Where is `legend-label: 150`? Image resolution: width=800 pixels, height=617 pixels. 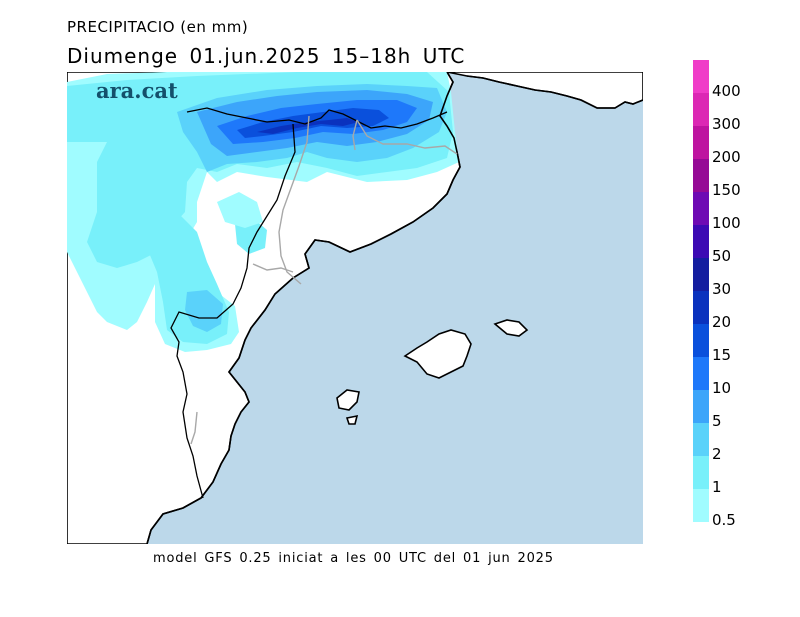 legend-label: 150 is located at coordinates (726, 190).